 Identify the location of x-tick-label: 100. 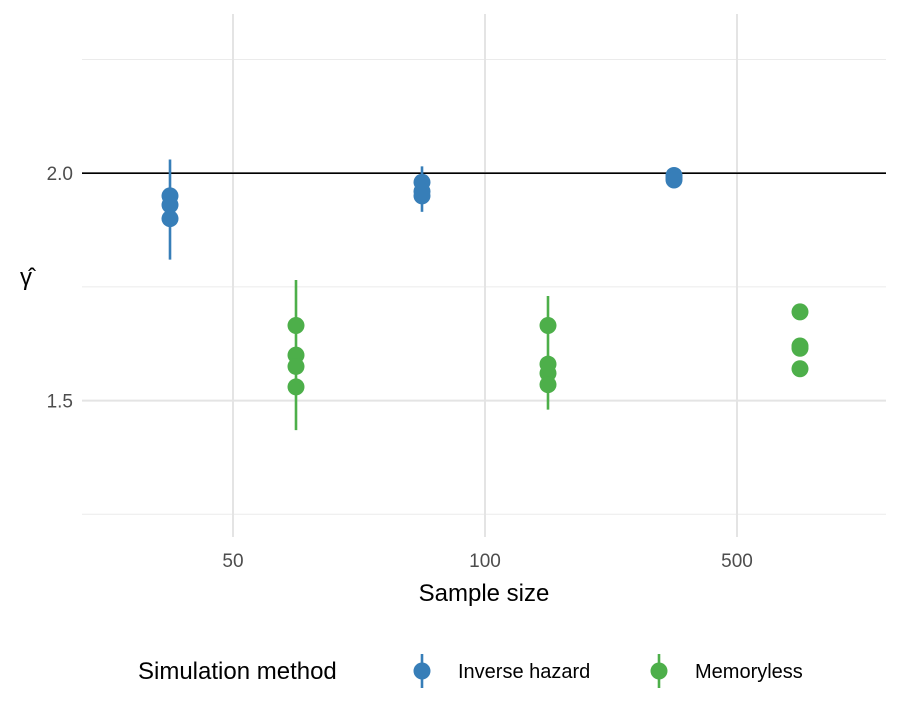
(485, 561).